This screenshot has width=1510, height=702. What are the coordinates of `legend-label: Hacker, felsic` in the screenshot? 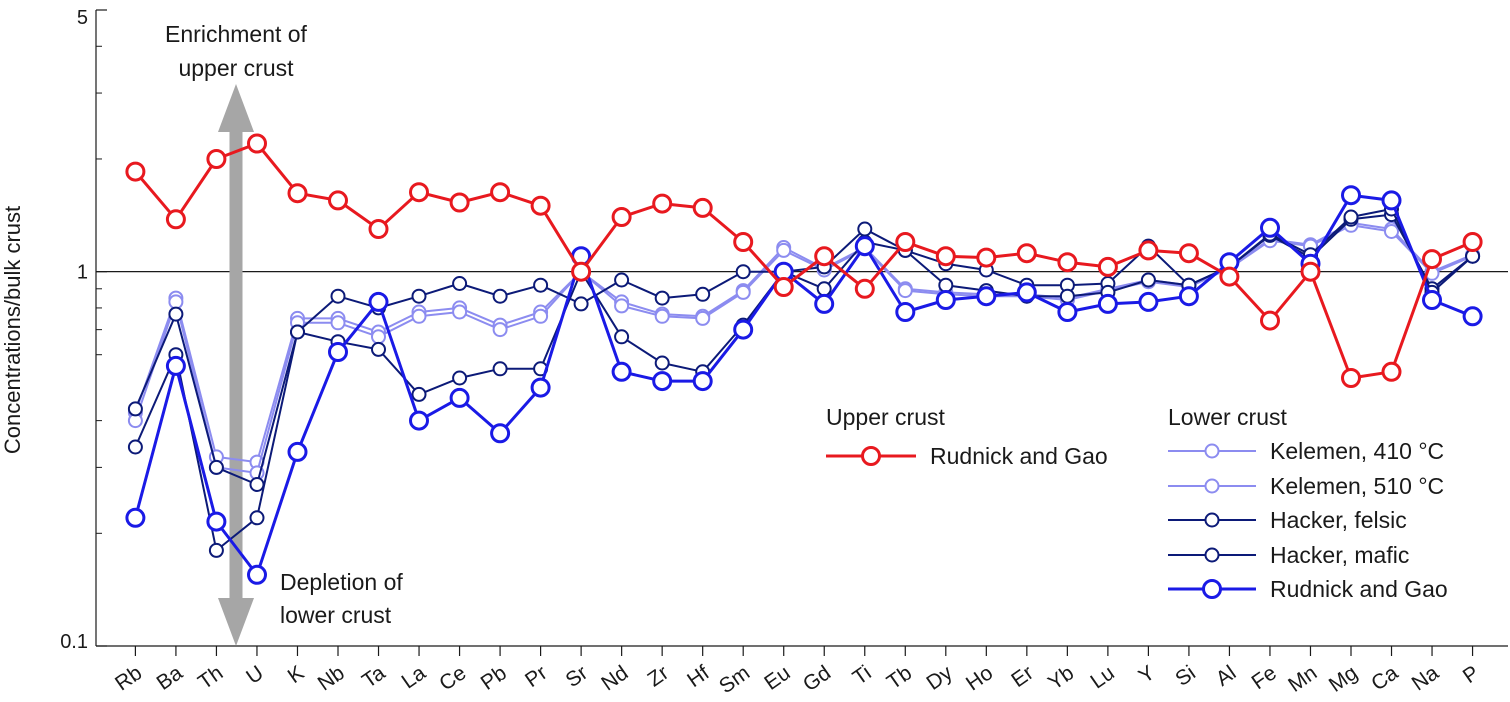 It's located at (1338, 520).